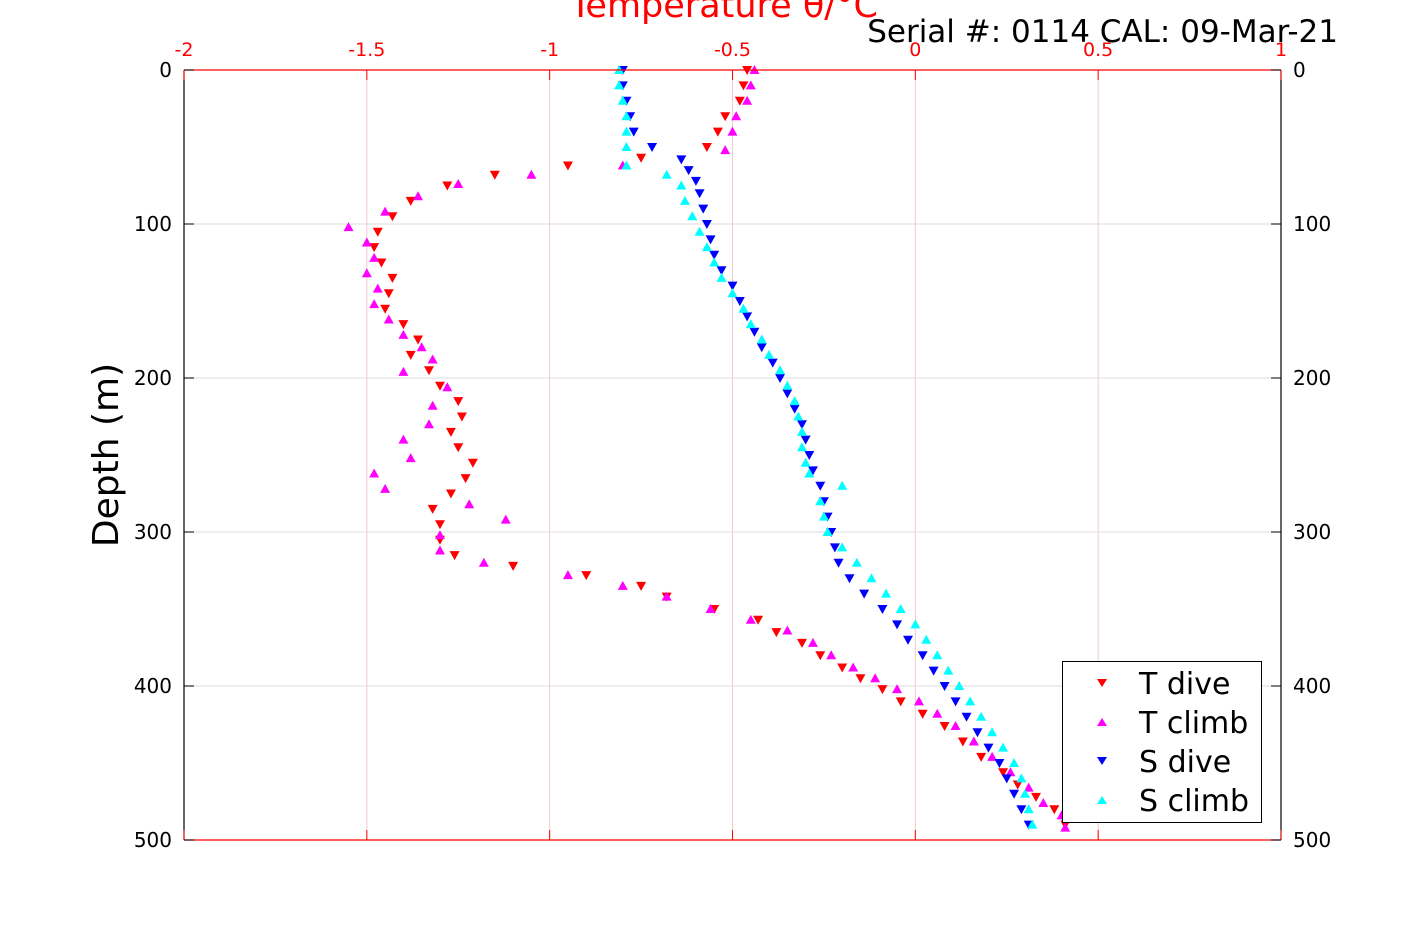 This screenshot has width=1417, height=945. I want to click on x-tick-label: 0.5, so click(1098, 50).